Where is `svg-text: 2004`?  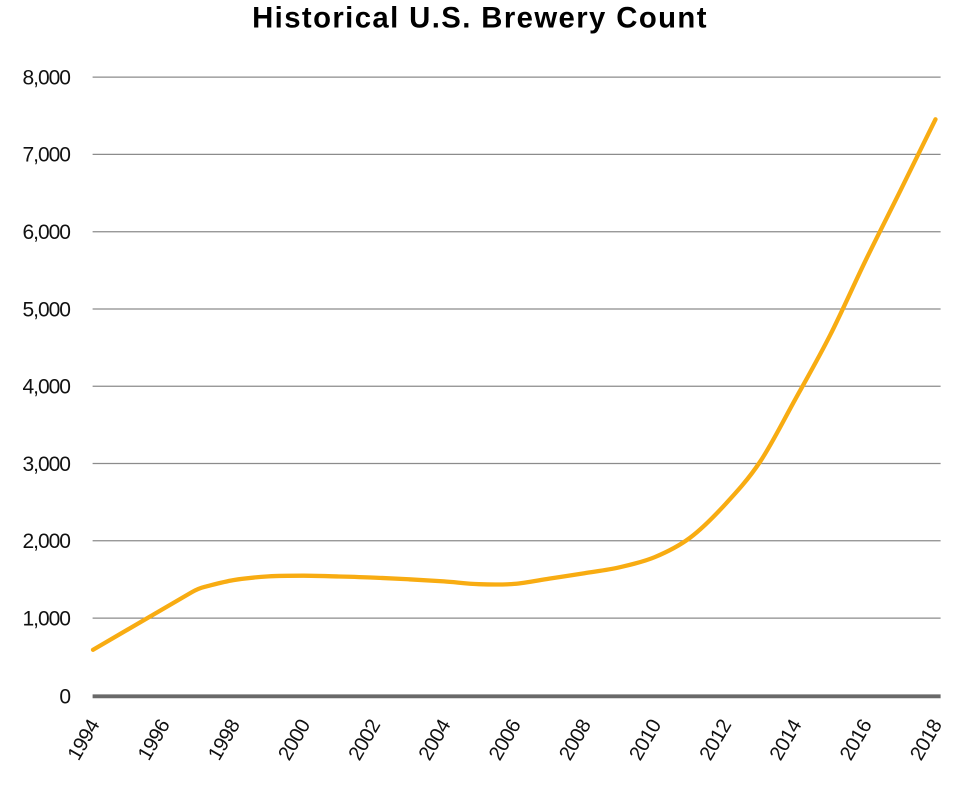
svg-text: 2004 is located at coordinates (435, 740).